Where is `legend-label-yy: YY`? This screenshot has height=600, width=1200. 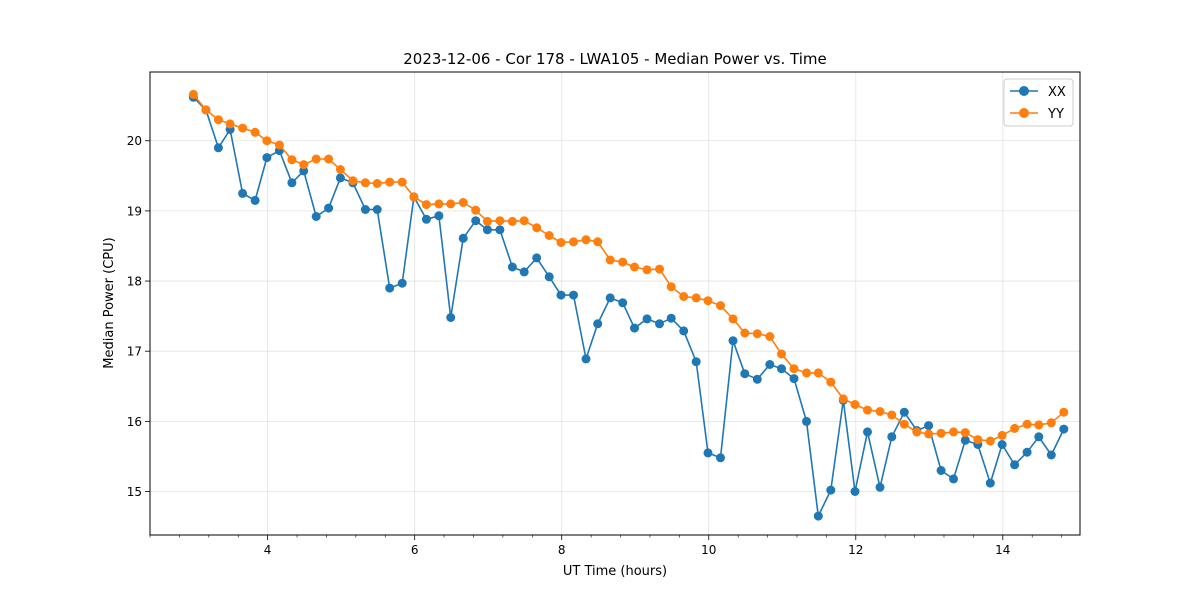 legend-label-yy: YY is located at coordinates (1055, 114).